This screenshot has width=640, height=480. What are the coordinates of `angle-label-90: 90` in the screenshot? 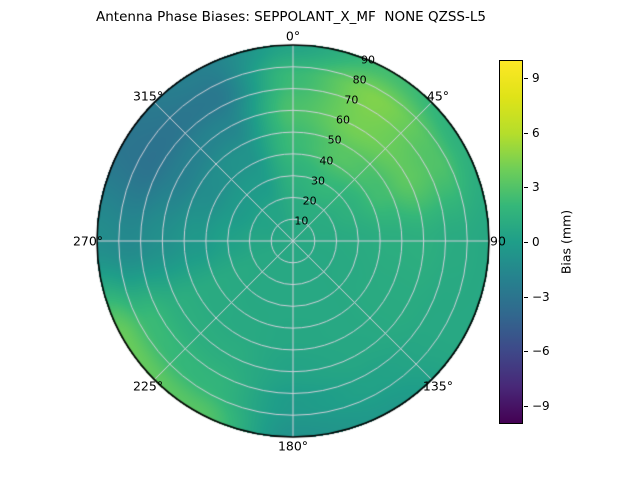 It's located at (498, 241).